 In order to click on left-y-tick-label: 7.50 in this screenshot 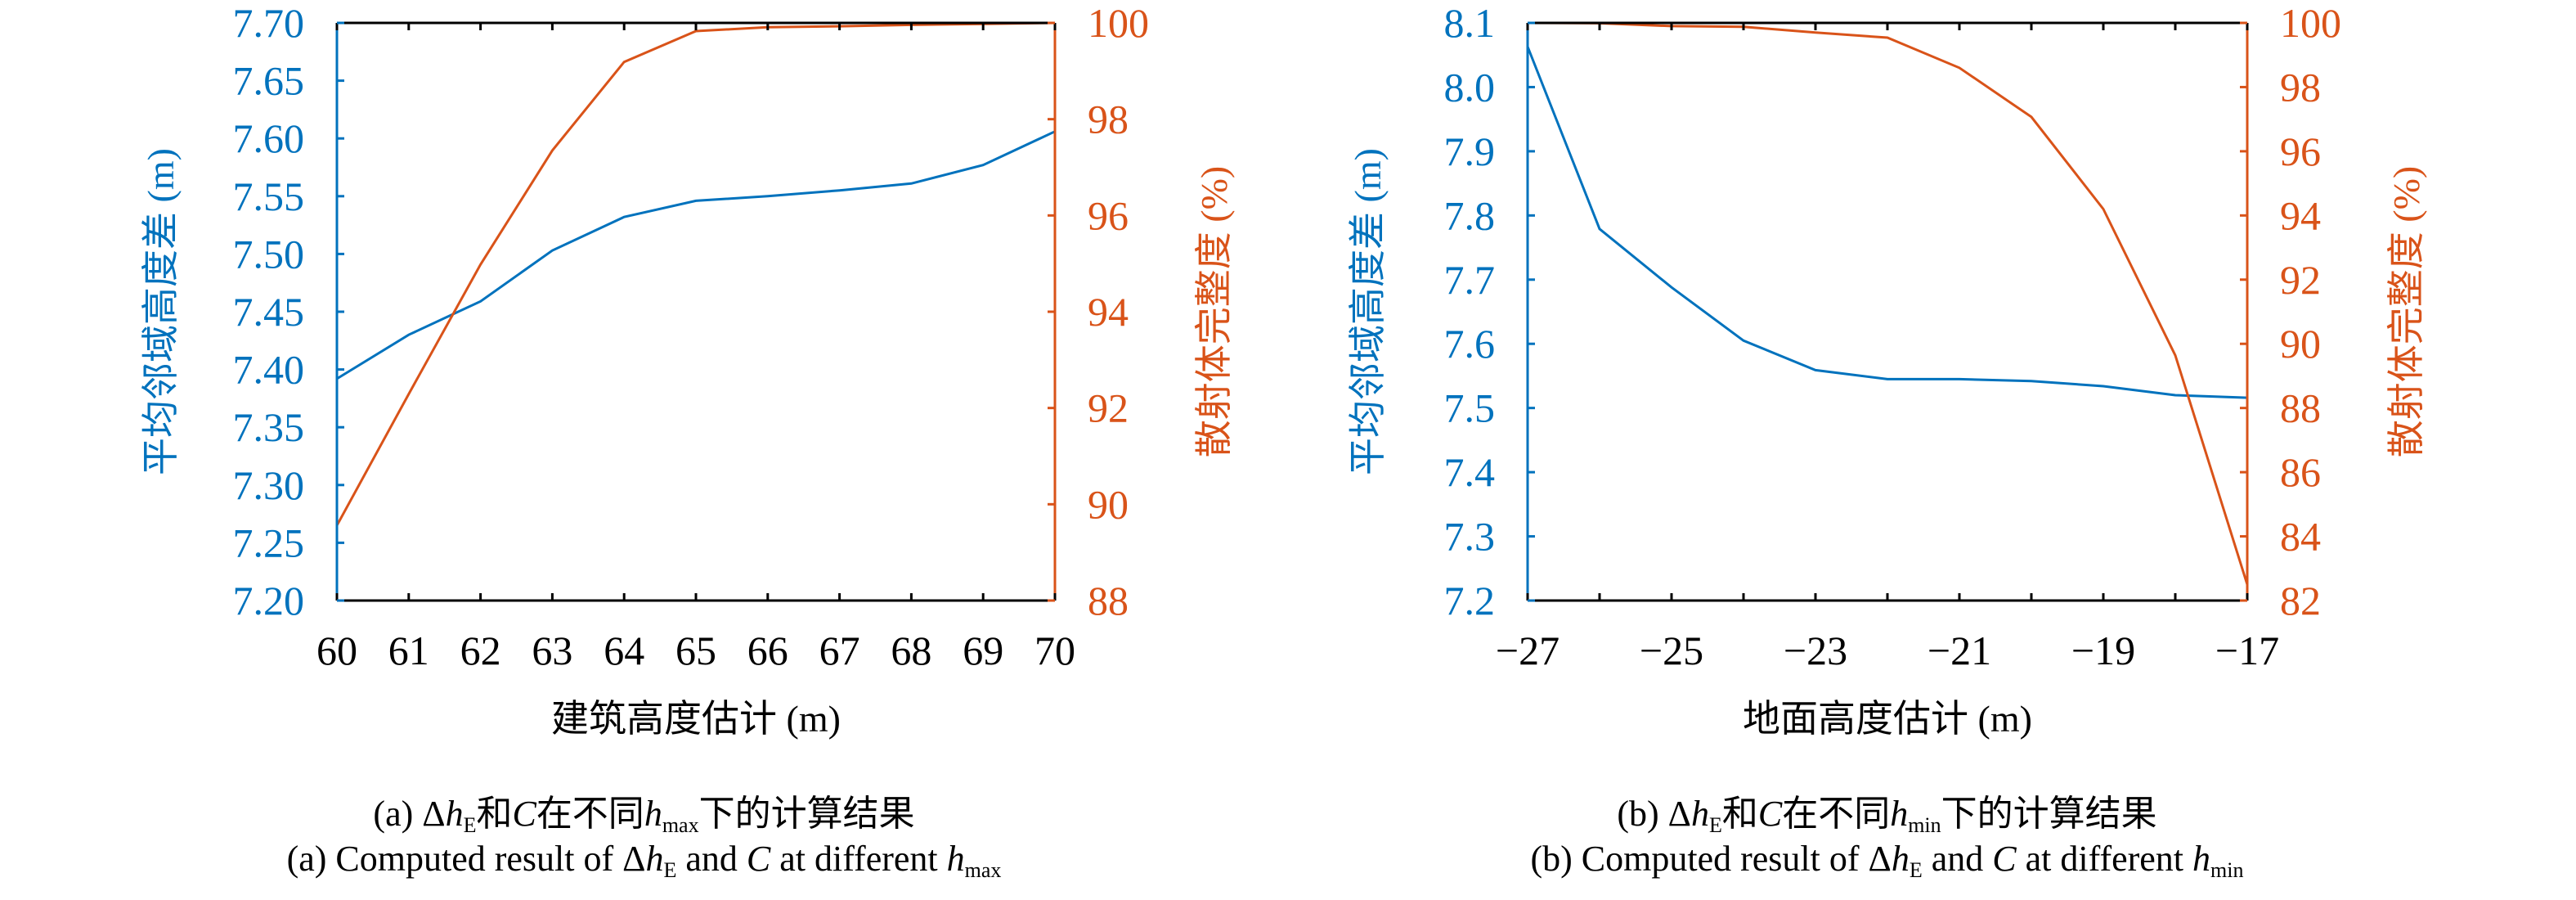, I will do `click(269, 254)`.